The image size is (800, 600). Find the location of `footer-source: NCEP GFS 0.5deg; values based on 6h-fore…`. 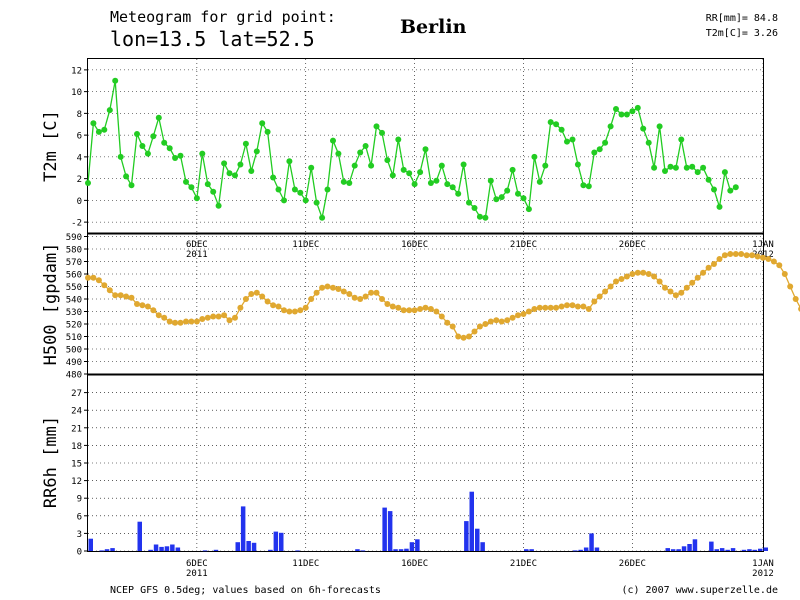

footer-source: NCEP GFS 0.5deg; values based on 6h-fore… is located at coordinates (245, 590).